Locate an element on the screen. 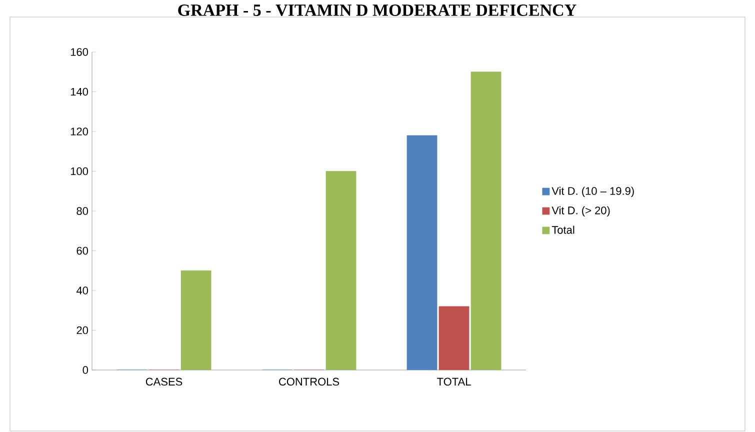  y-tick-label: 100 is located at coordinates (79, 171).